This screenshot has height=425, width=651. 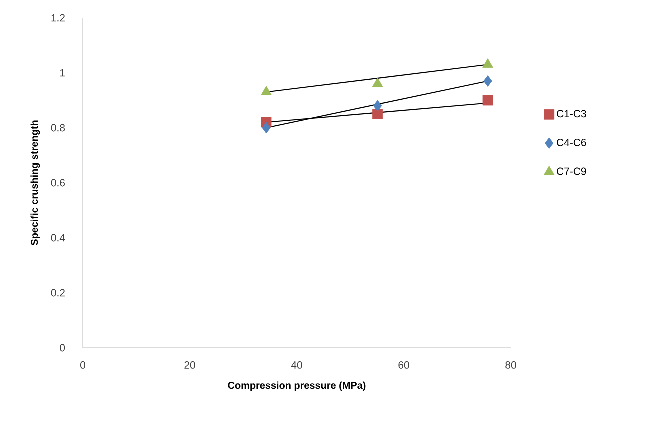 What do you see at coordinates (35, 183) in the screenshot?
I see `y-axis-title: Specific crushing strength` at bounding box center [35, 183].